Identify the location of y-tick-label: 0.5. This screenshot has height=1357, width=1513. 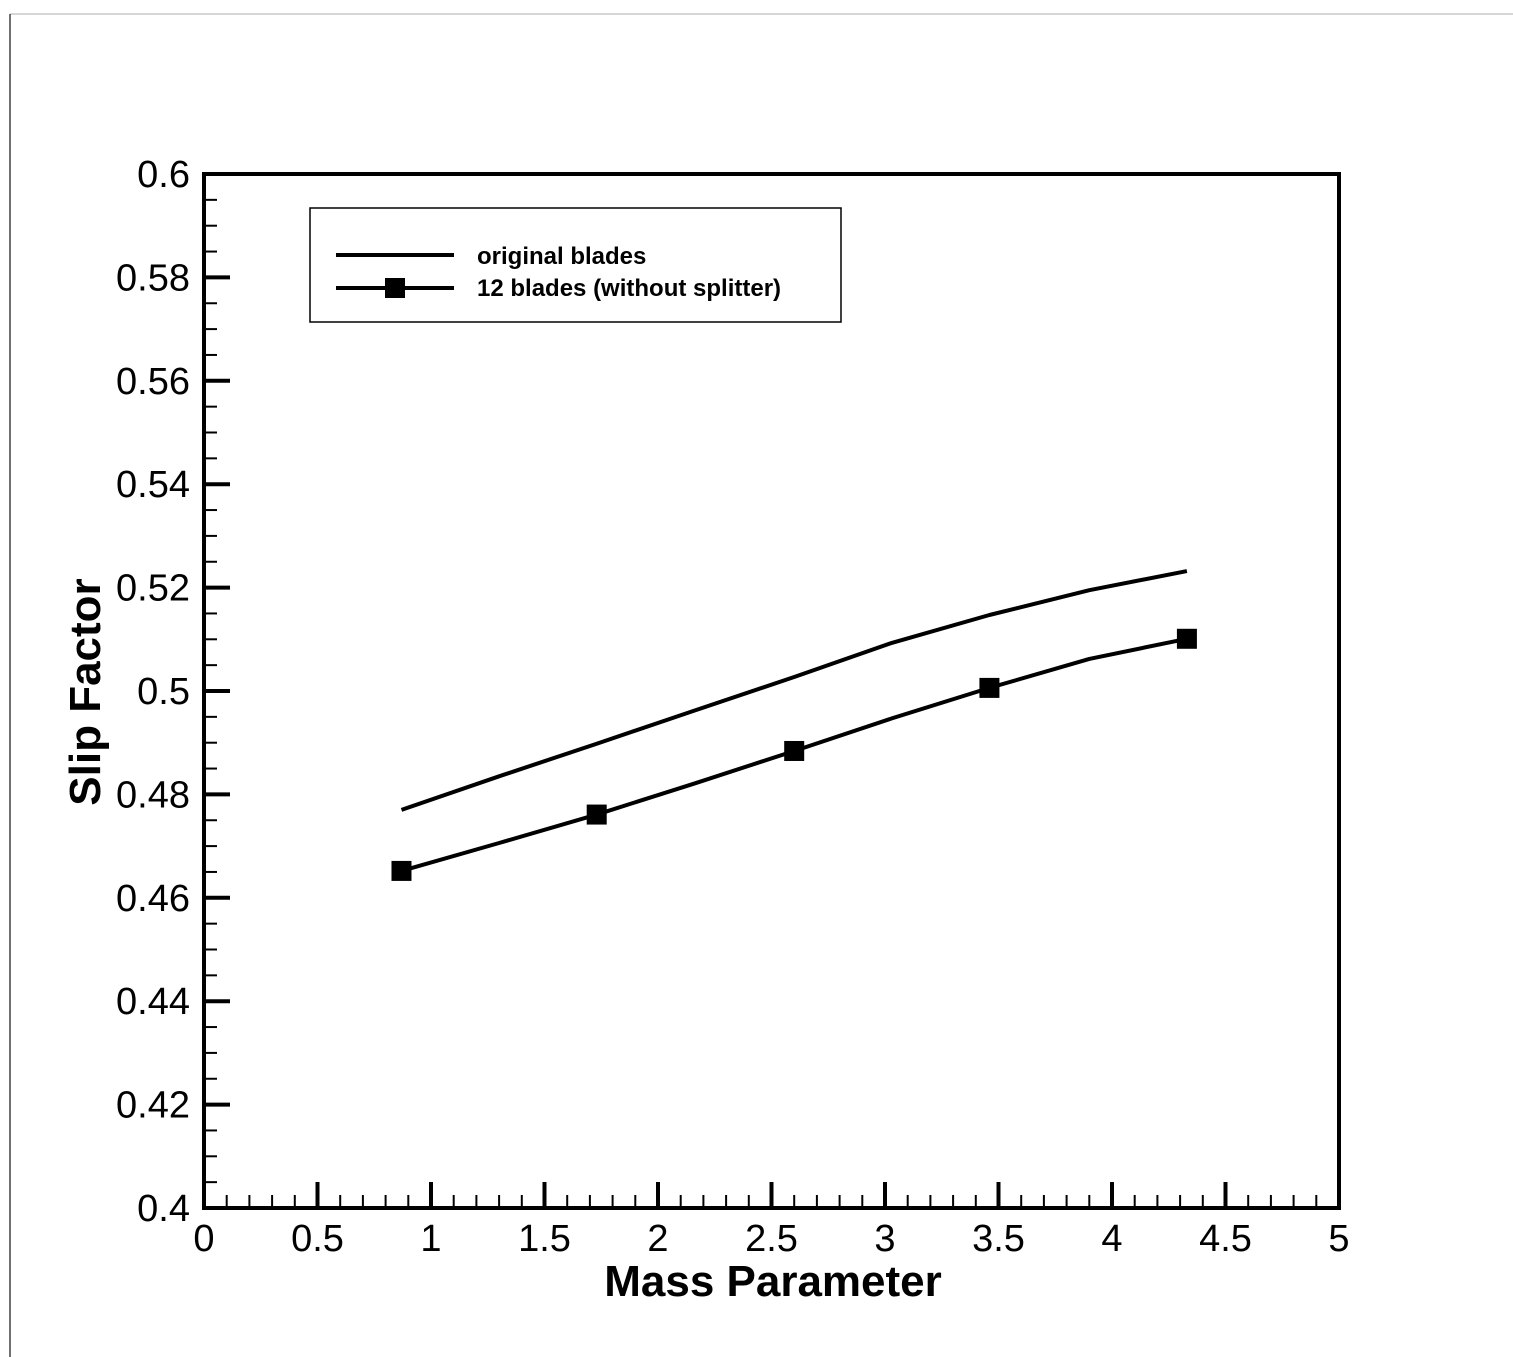
(163, 692).